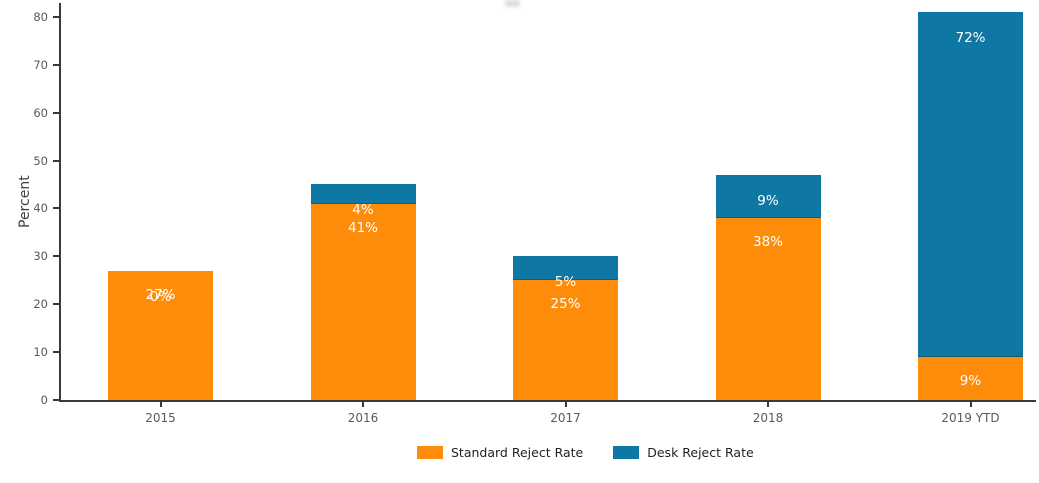 The width and height of the screenshot is (1039, 483). I want to click on bar-segment-standard-2016, so click(363, 301).